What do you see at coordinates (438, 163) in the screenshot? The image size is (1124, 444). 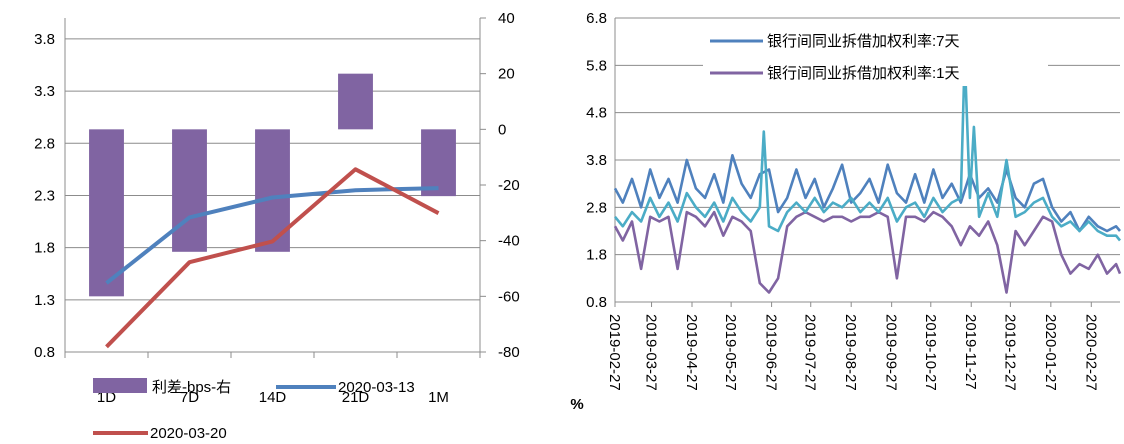 I see `bar-1M` at bounding box center [438, 163].